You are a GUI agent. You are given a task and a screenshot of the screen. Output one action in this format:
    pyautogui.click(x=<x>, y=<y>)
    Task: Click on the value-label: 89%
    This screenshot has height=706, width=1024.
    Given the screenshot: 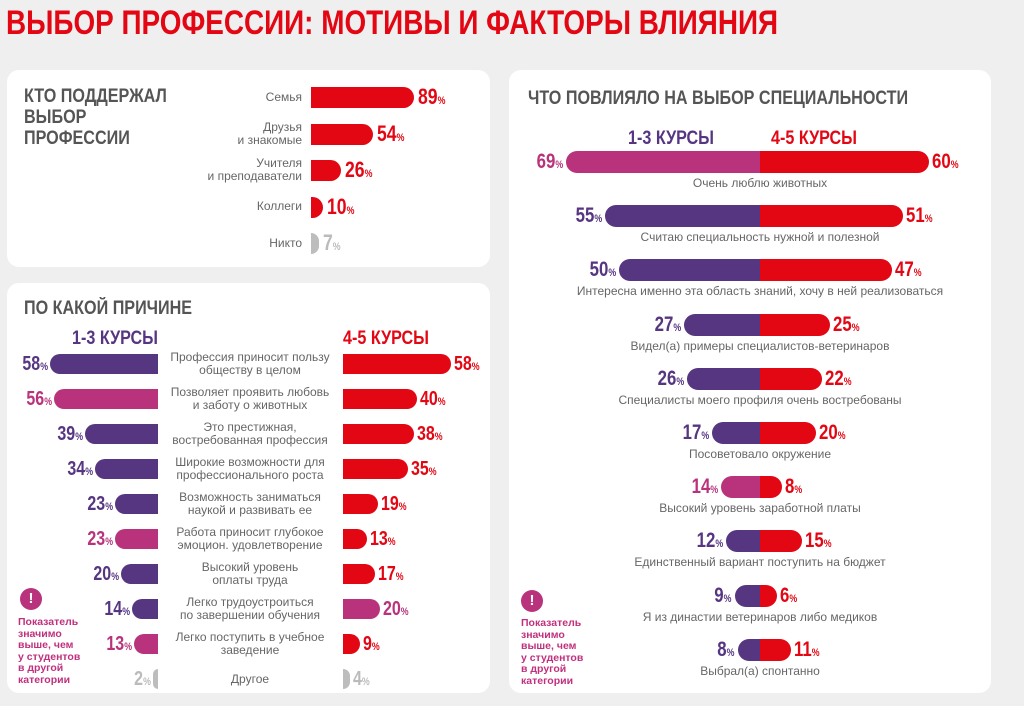 What is the action you would take?
    pyautogui.click(x=432, y=96)
    